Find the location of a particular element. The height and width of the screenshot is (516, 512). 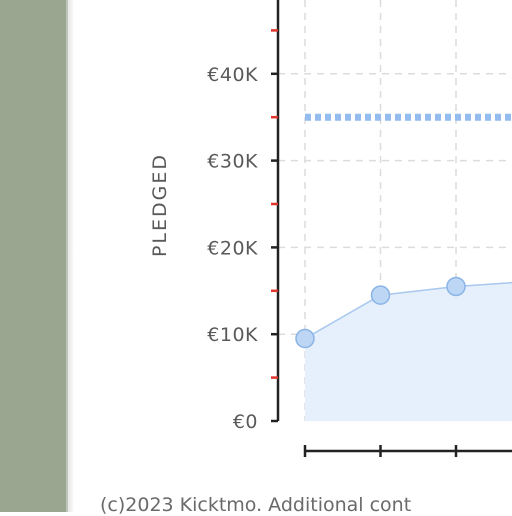

points-layer is located at coordinates (380, 312).